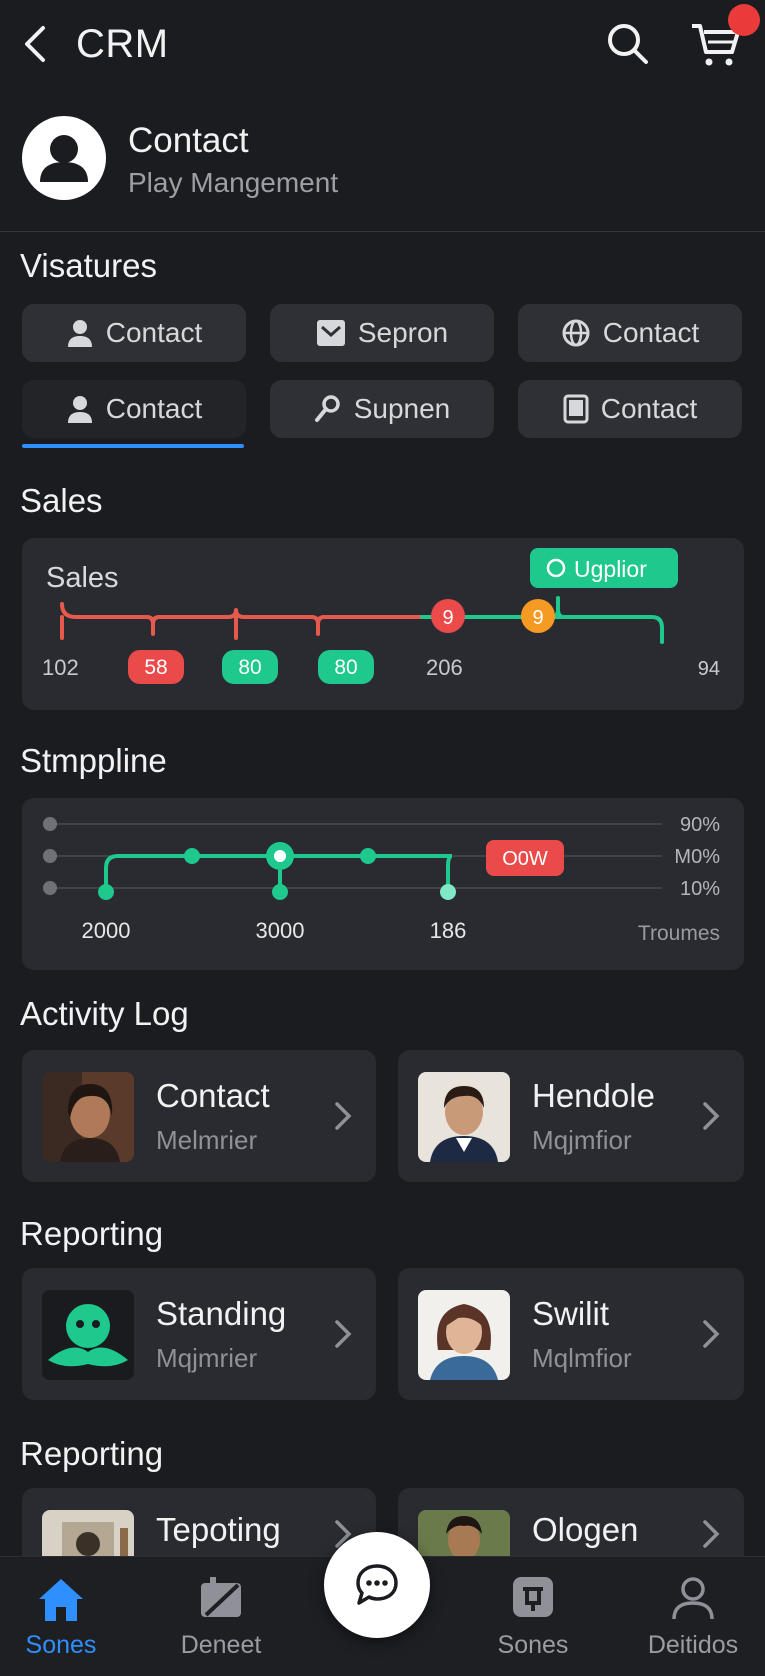 Image resolution: width=765 pixels, height=1676 pixels. I want to click on box-icon, so click(533, 1597).